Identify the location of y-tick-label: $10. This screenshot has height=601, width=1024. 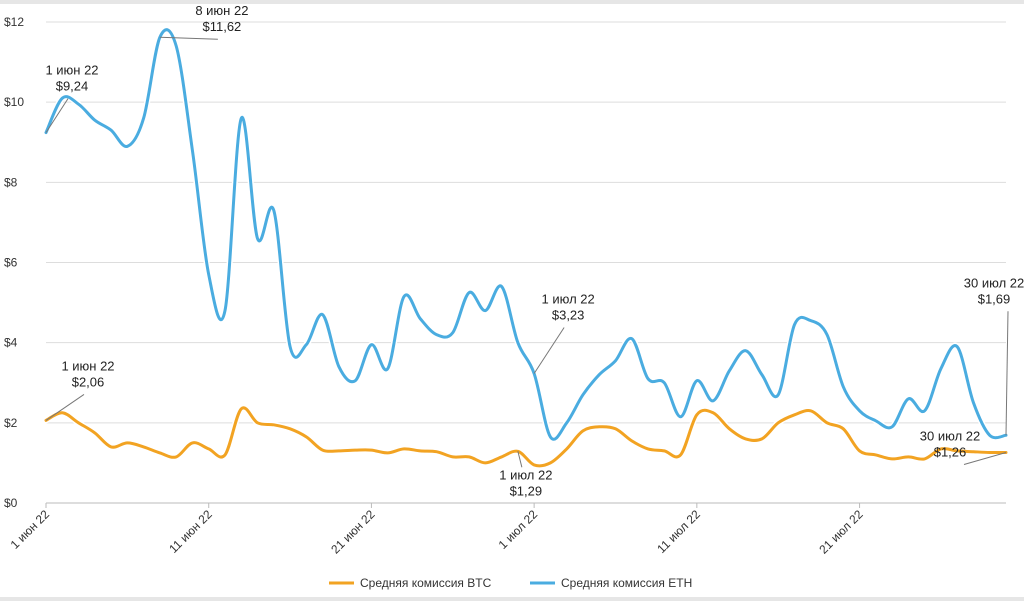
(14, 102).